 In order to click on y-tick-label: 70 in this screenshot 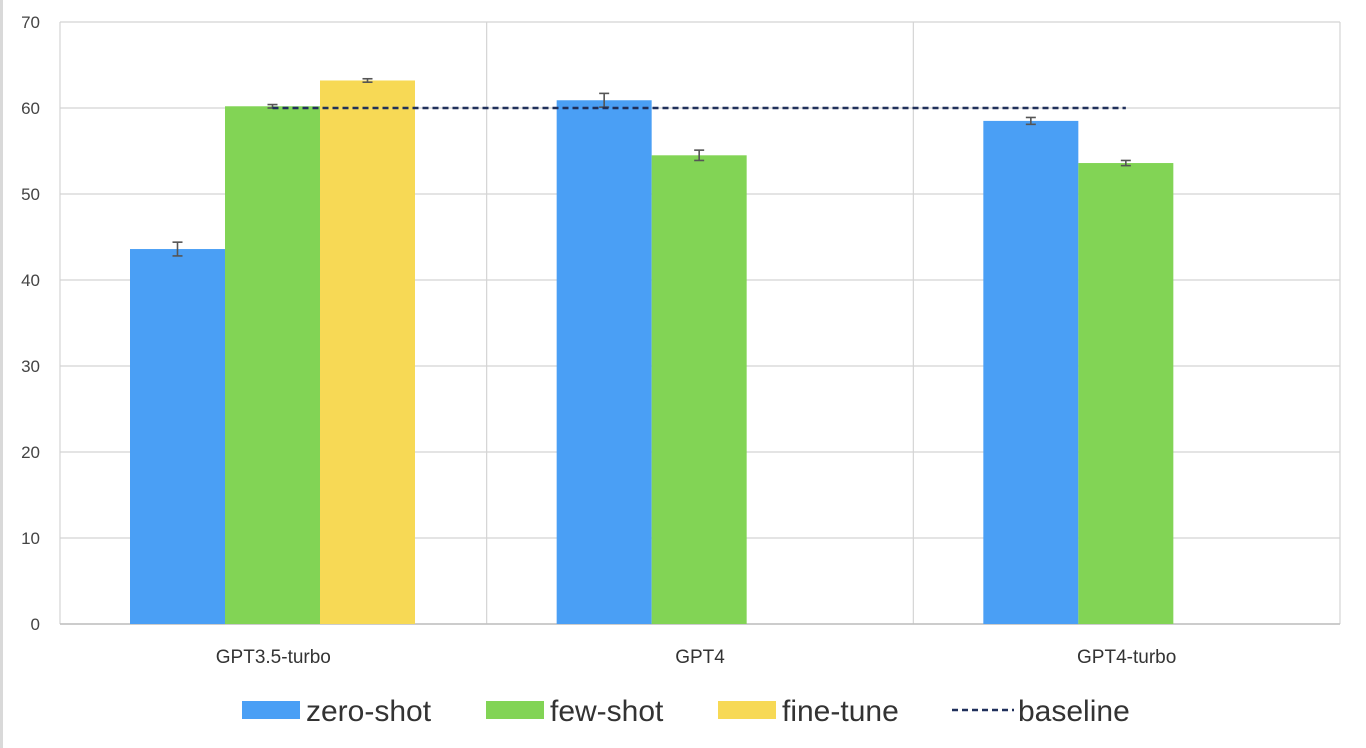, I will do `click(30, 22)`.